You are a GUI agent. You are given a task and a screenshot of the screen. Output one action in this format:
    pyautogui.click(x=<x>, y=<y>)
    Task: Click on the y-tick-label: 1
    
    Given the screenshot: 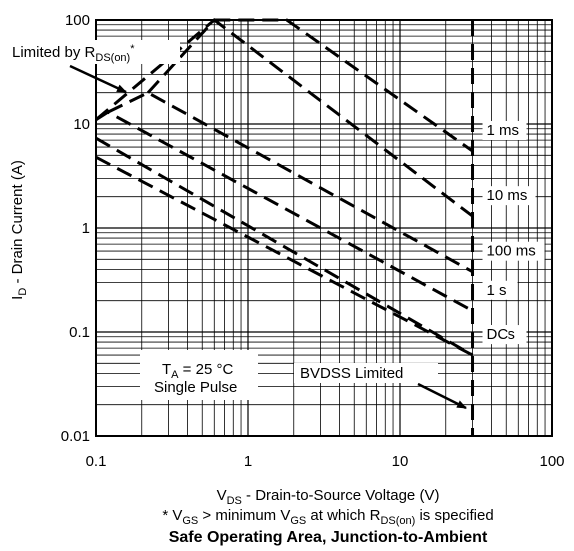 What is the action you would take?
    pyautogui.click(x=86, y=228)
    